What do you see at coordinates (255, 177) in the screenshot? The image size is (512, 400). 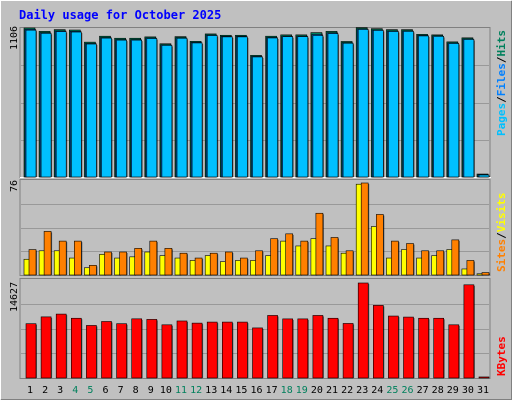 I see `hits-panel-border-bottom` at bounding box center [255, 177].